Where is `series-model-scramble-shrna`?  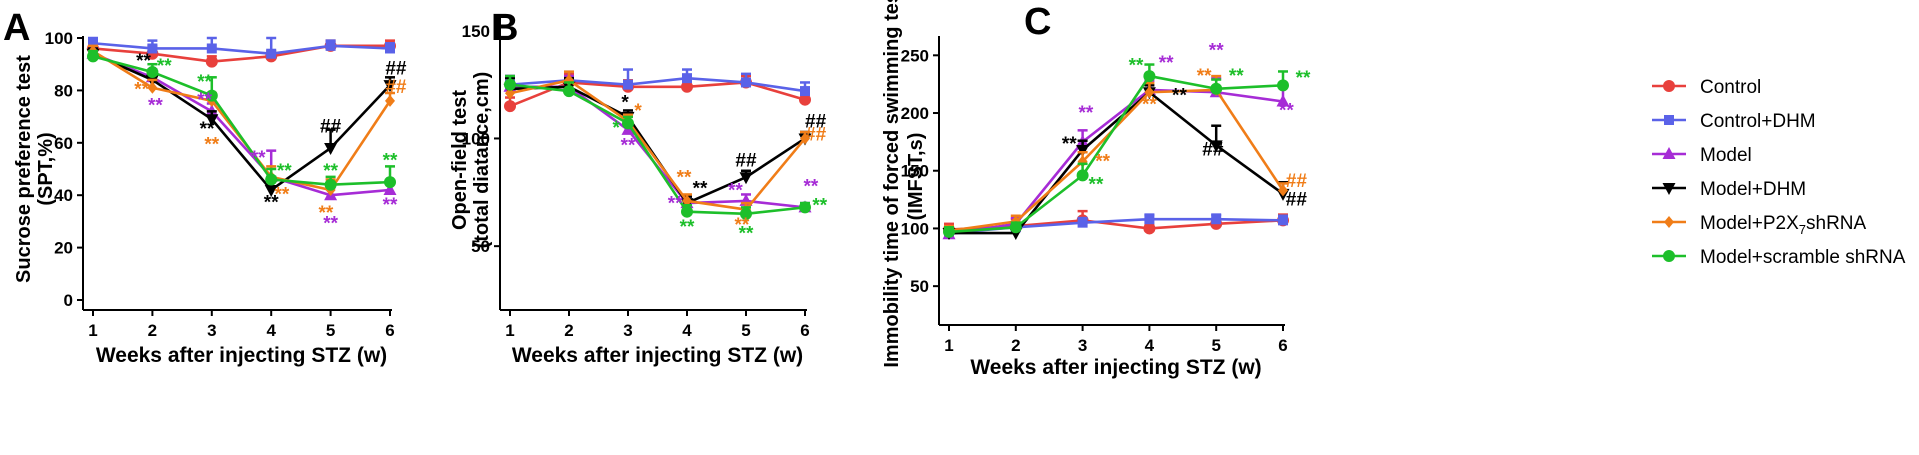 series-model-scramble-shrna is located at coordinates (657, 147).